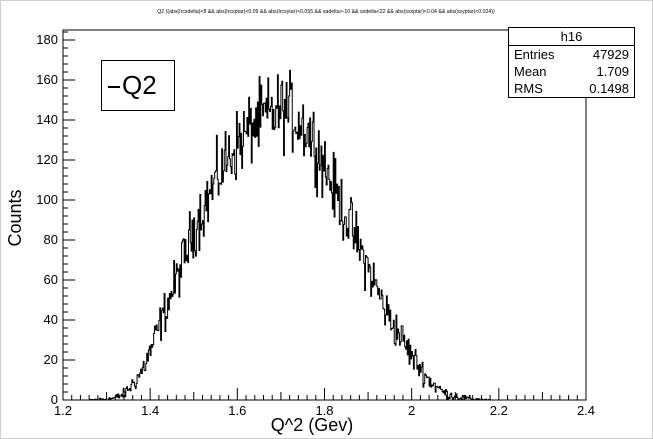  I want to click on y-tick-label: 80, so click(51, 239).